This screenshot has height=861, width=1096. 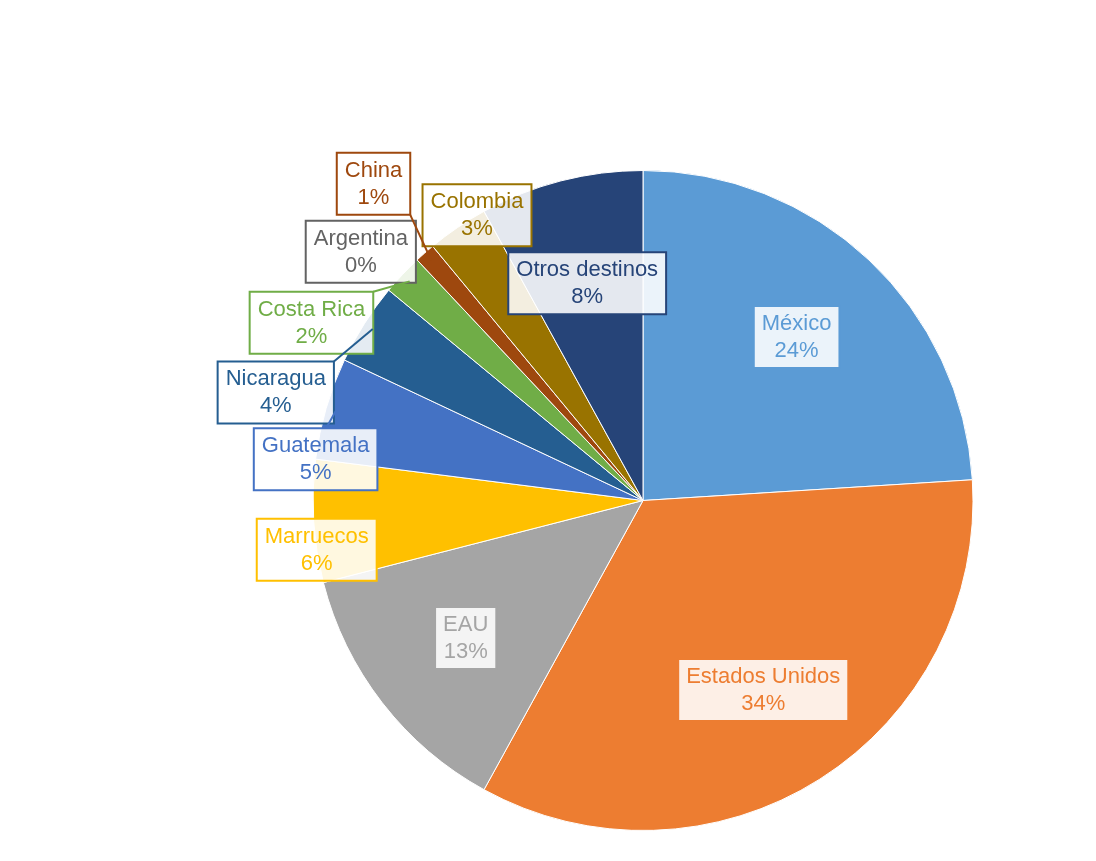 What do you see at coordinates (316, 445) in the screenshot?
I see `slice-label: Guatemala` at bounding box center [316, 445].